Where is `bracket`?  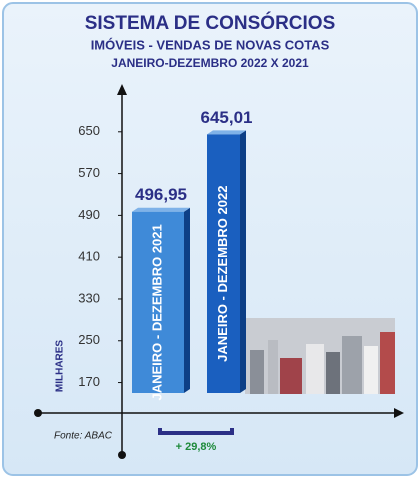 bracket is located at coordinates (196, 431).